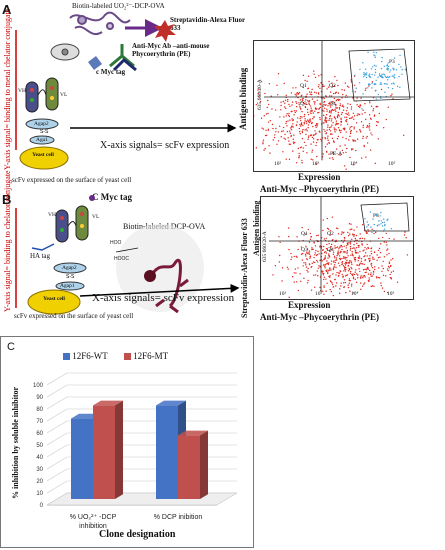 The image size is (445, 550). Describe the element at coordinates (141, 403) in the screenshot. I see `chart-gridline` at that location.